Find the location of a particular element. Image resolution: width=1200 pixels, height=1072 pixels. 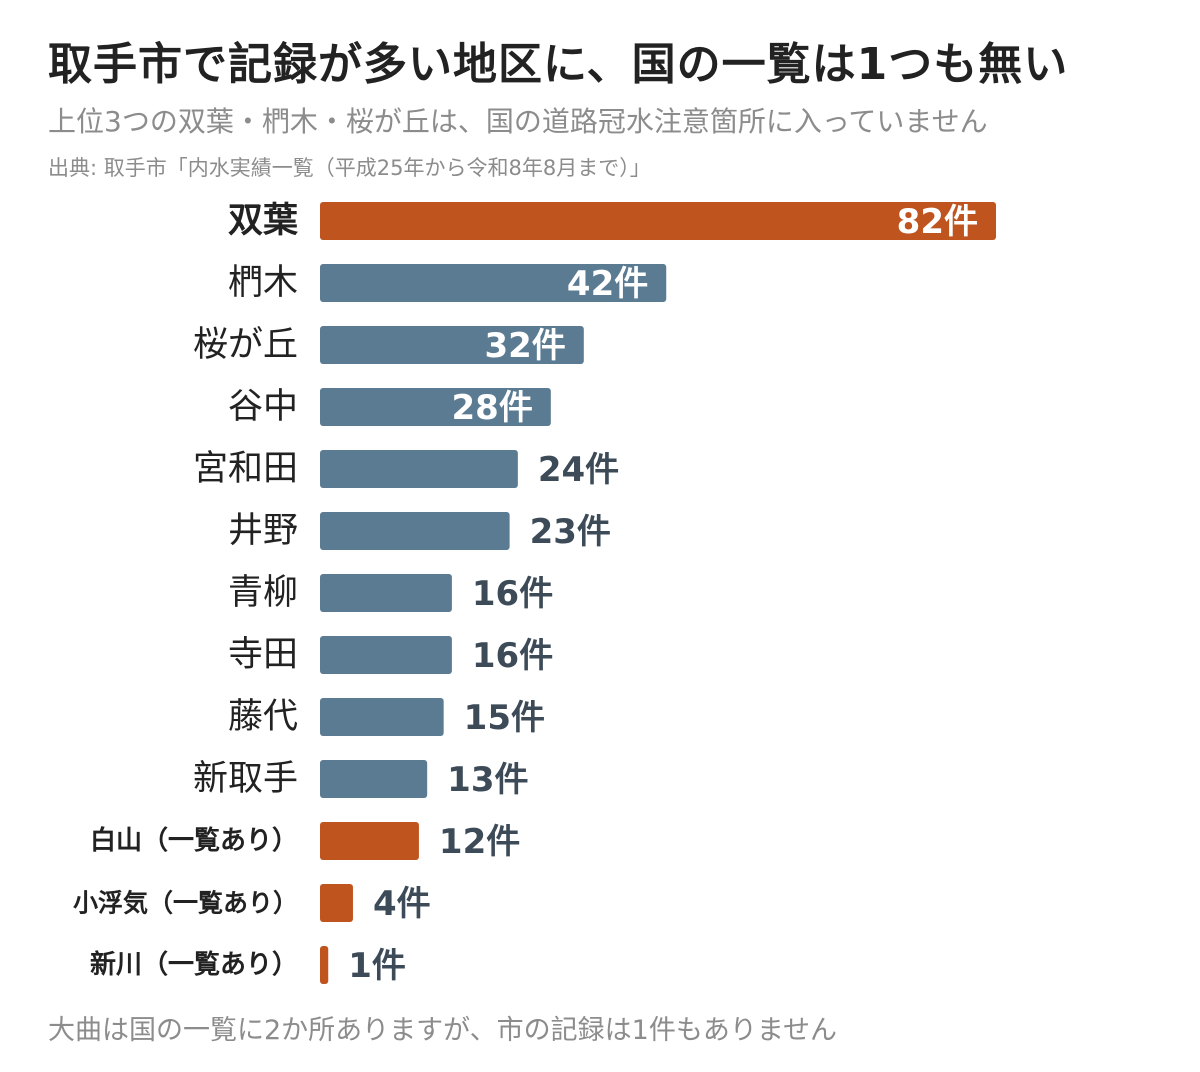

chart-subtitle: 上位3つの双葉・椚木・桜が丘は、国の道路冠水注意箇所に入っていません is located at coordinates (518, 121).